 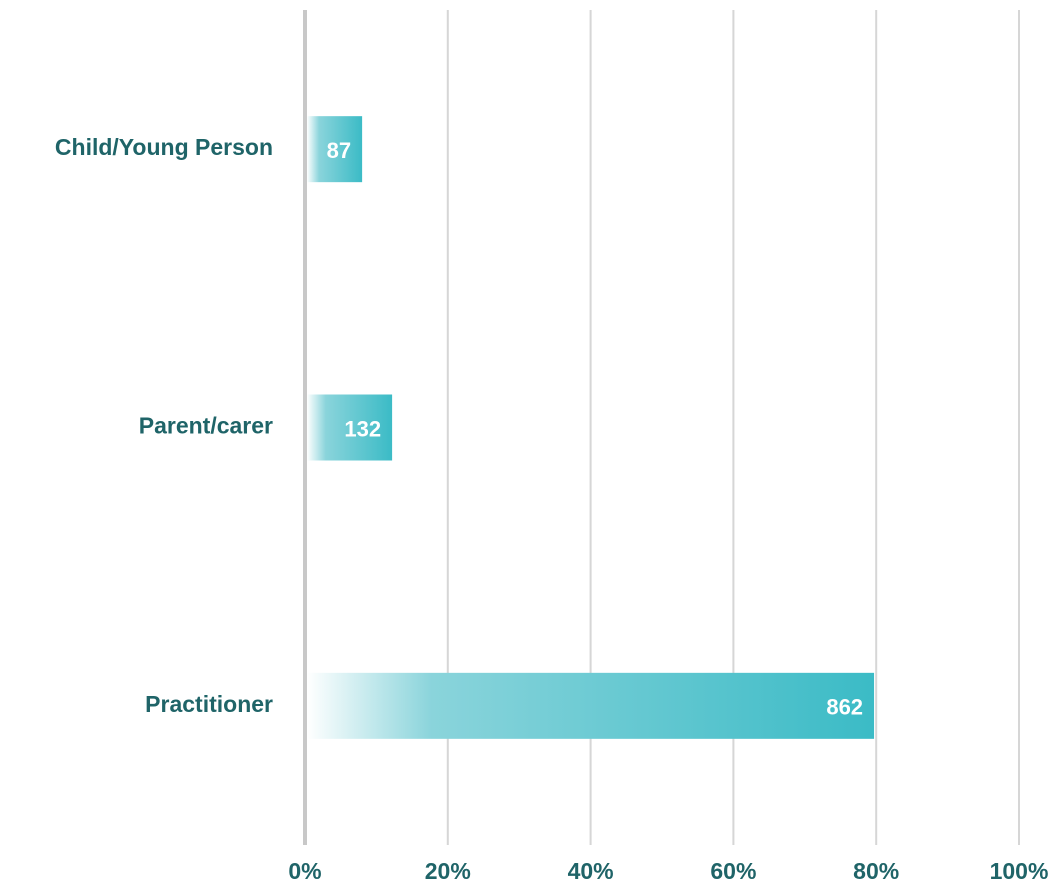 What do you see at coordinates (591, 871) in the screenshot?
I see `x-tick-label: 40%` at bounding box center [591, 871].